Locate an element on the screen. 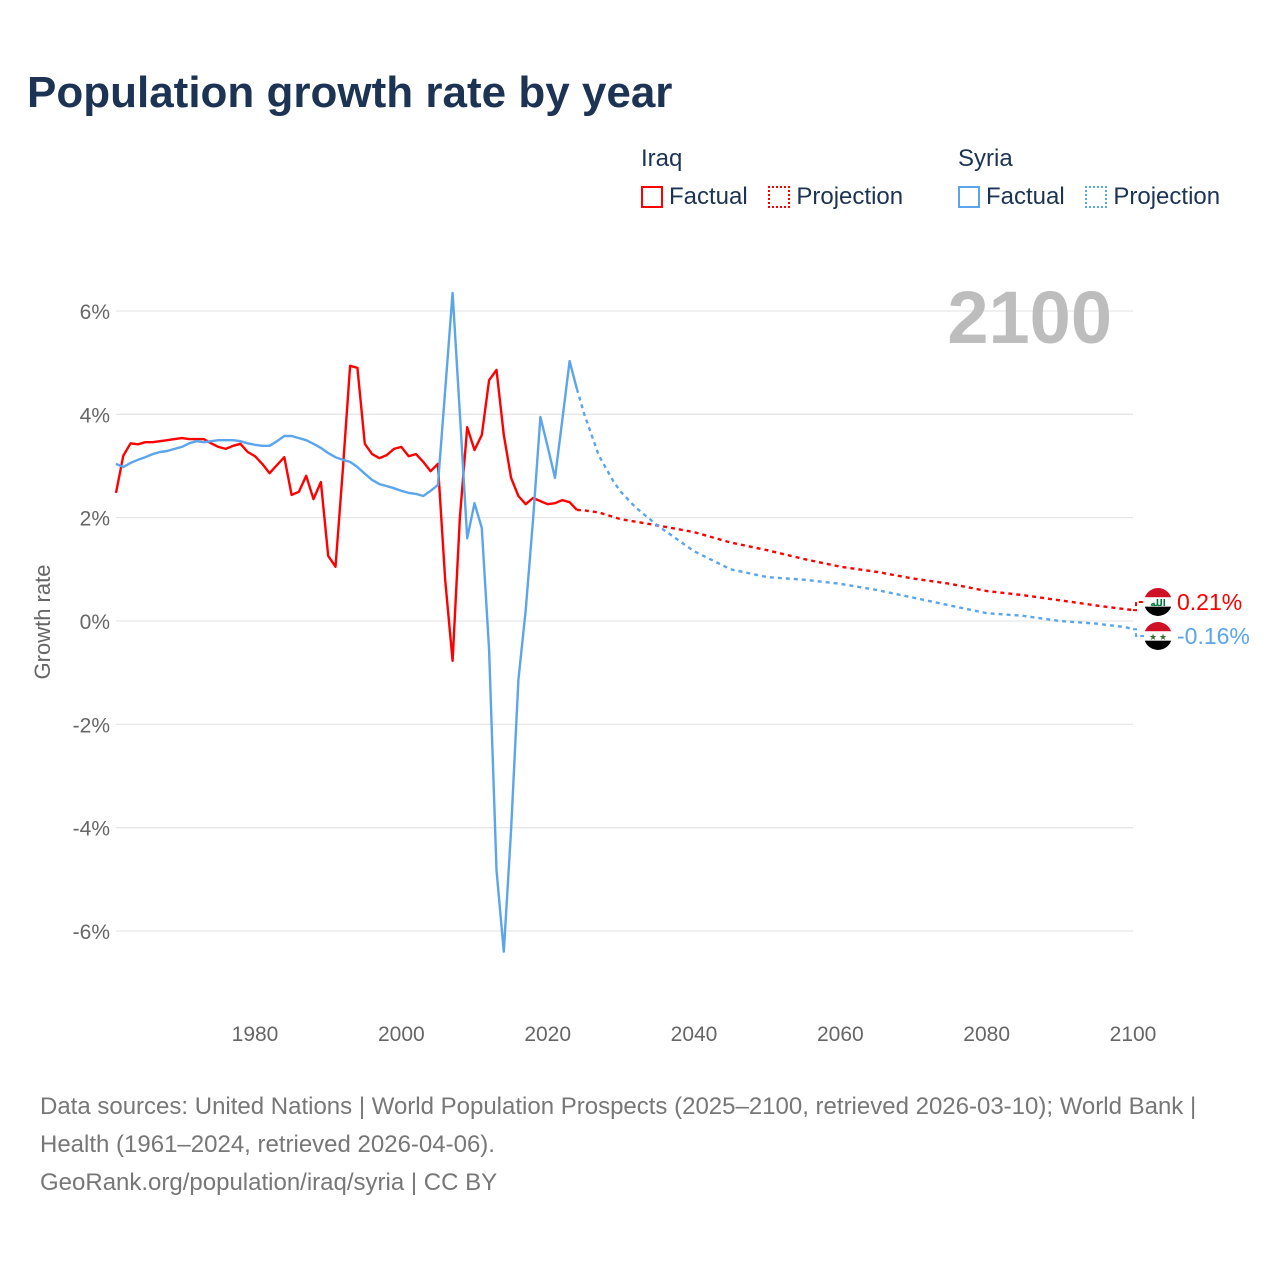  legend-iraq-title: Iraq is located at coordinates (662, 158).